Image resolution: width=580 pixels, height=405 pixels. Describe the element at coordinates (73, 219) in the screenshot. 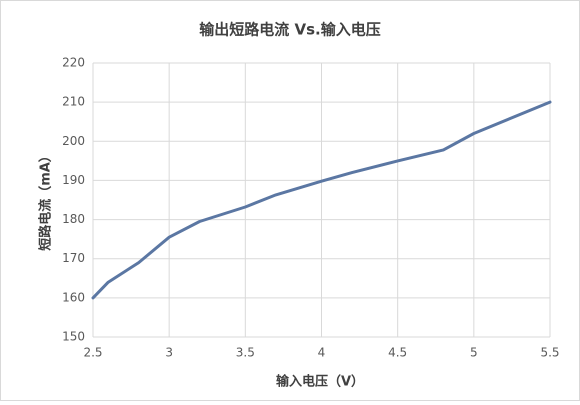

I see `y-tick-label: 180` at that location.